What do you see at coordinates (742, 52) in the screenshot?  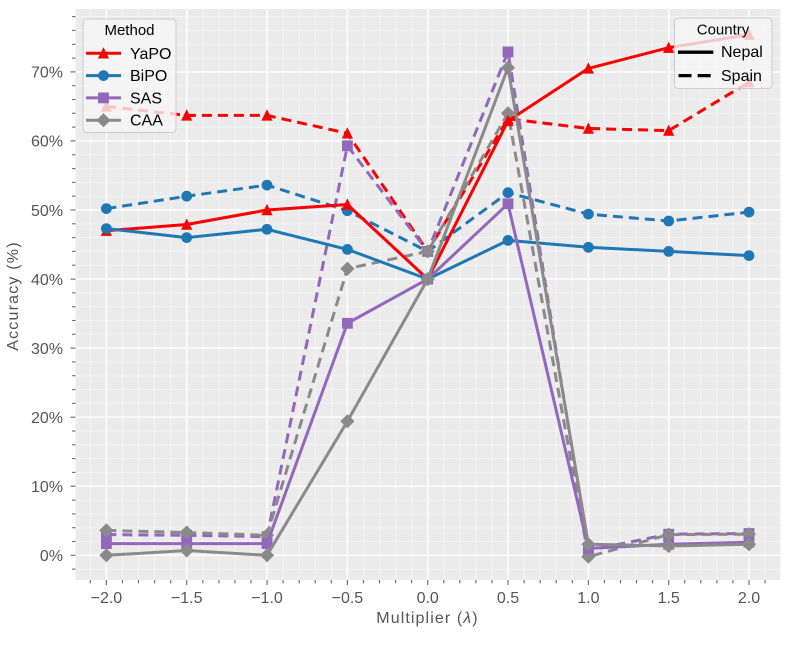 I see `svg-text: Nepal` at bounding box center [742, 52].